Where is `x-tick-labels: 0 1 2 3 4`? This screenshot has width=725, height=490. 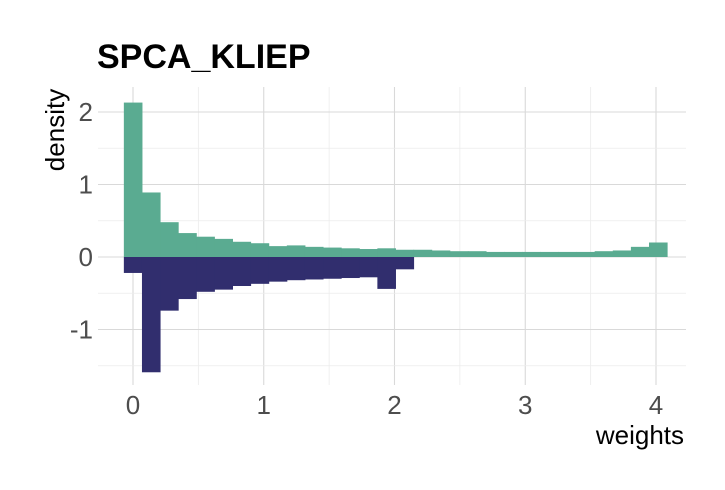
x-tick-labels: 0 1 2 3 4 is located at coordinates (394, 405).